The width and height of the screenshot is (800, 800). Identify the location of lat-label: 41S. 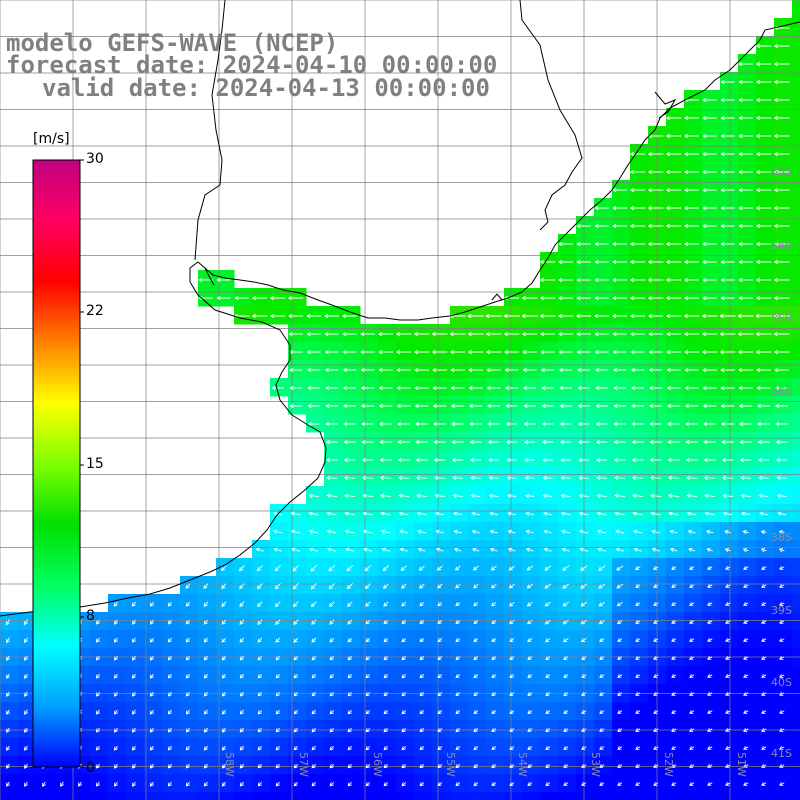
(781, 753).